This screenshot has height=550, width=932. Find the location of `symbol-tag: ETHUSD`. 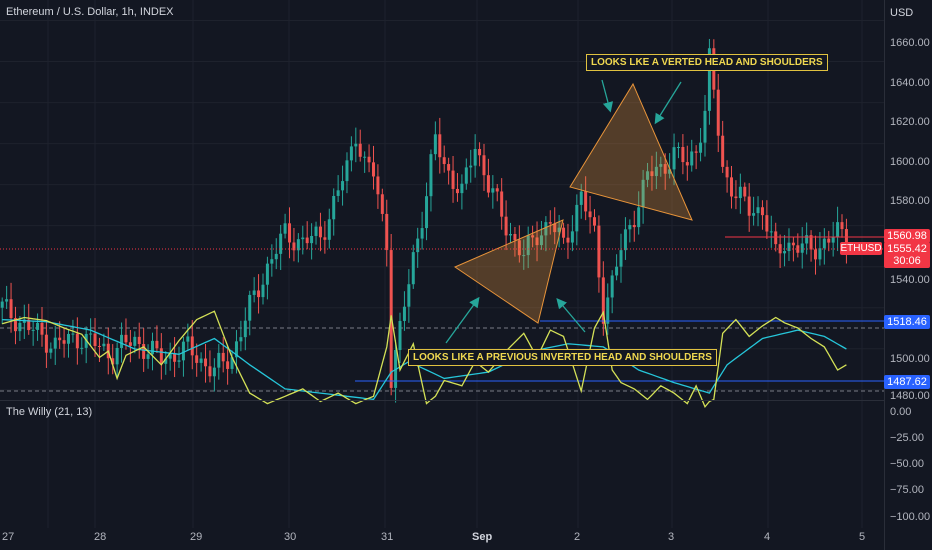

symbol-tag: ETHUSD is located at coordinates (861, 248).